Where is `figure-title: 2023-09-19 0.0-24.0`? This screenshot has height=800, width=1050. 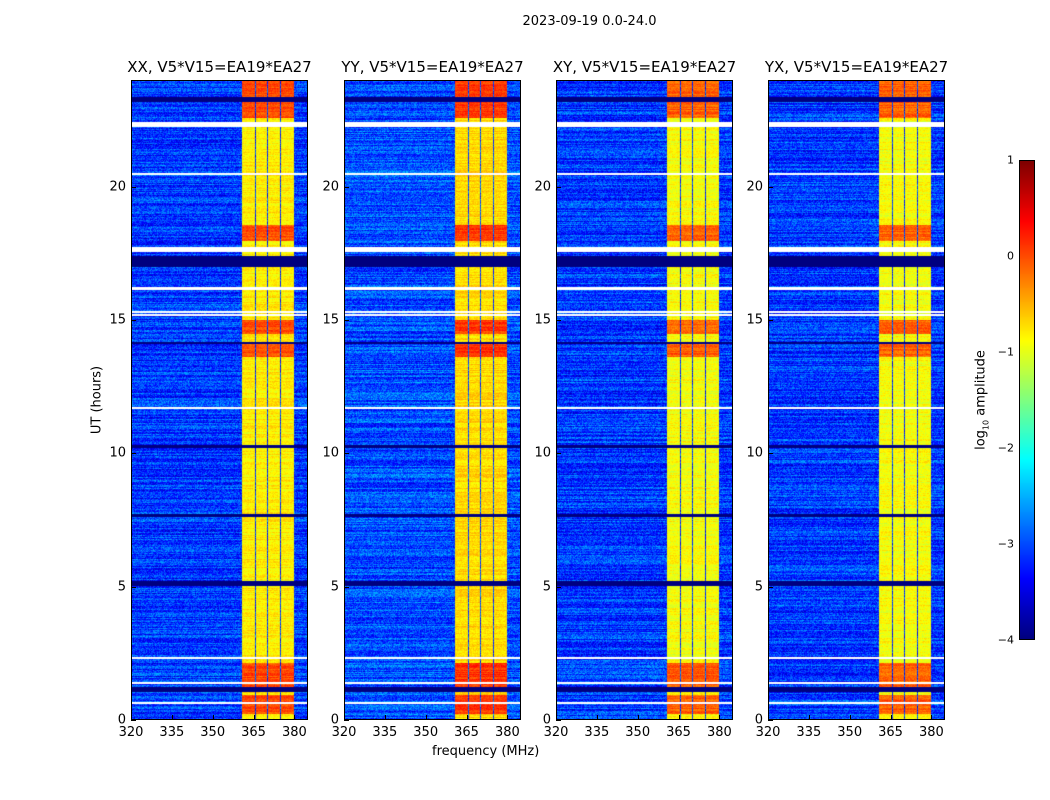
figure-title: 2023-09-19 0.0-24.0 is located at coordinates (589, 21).